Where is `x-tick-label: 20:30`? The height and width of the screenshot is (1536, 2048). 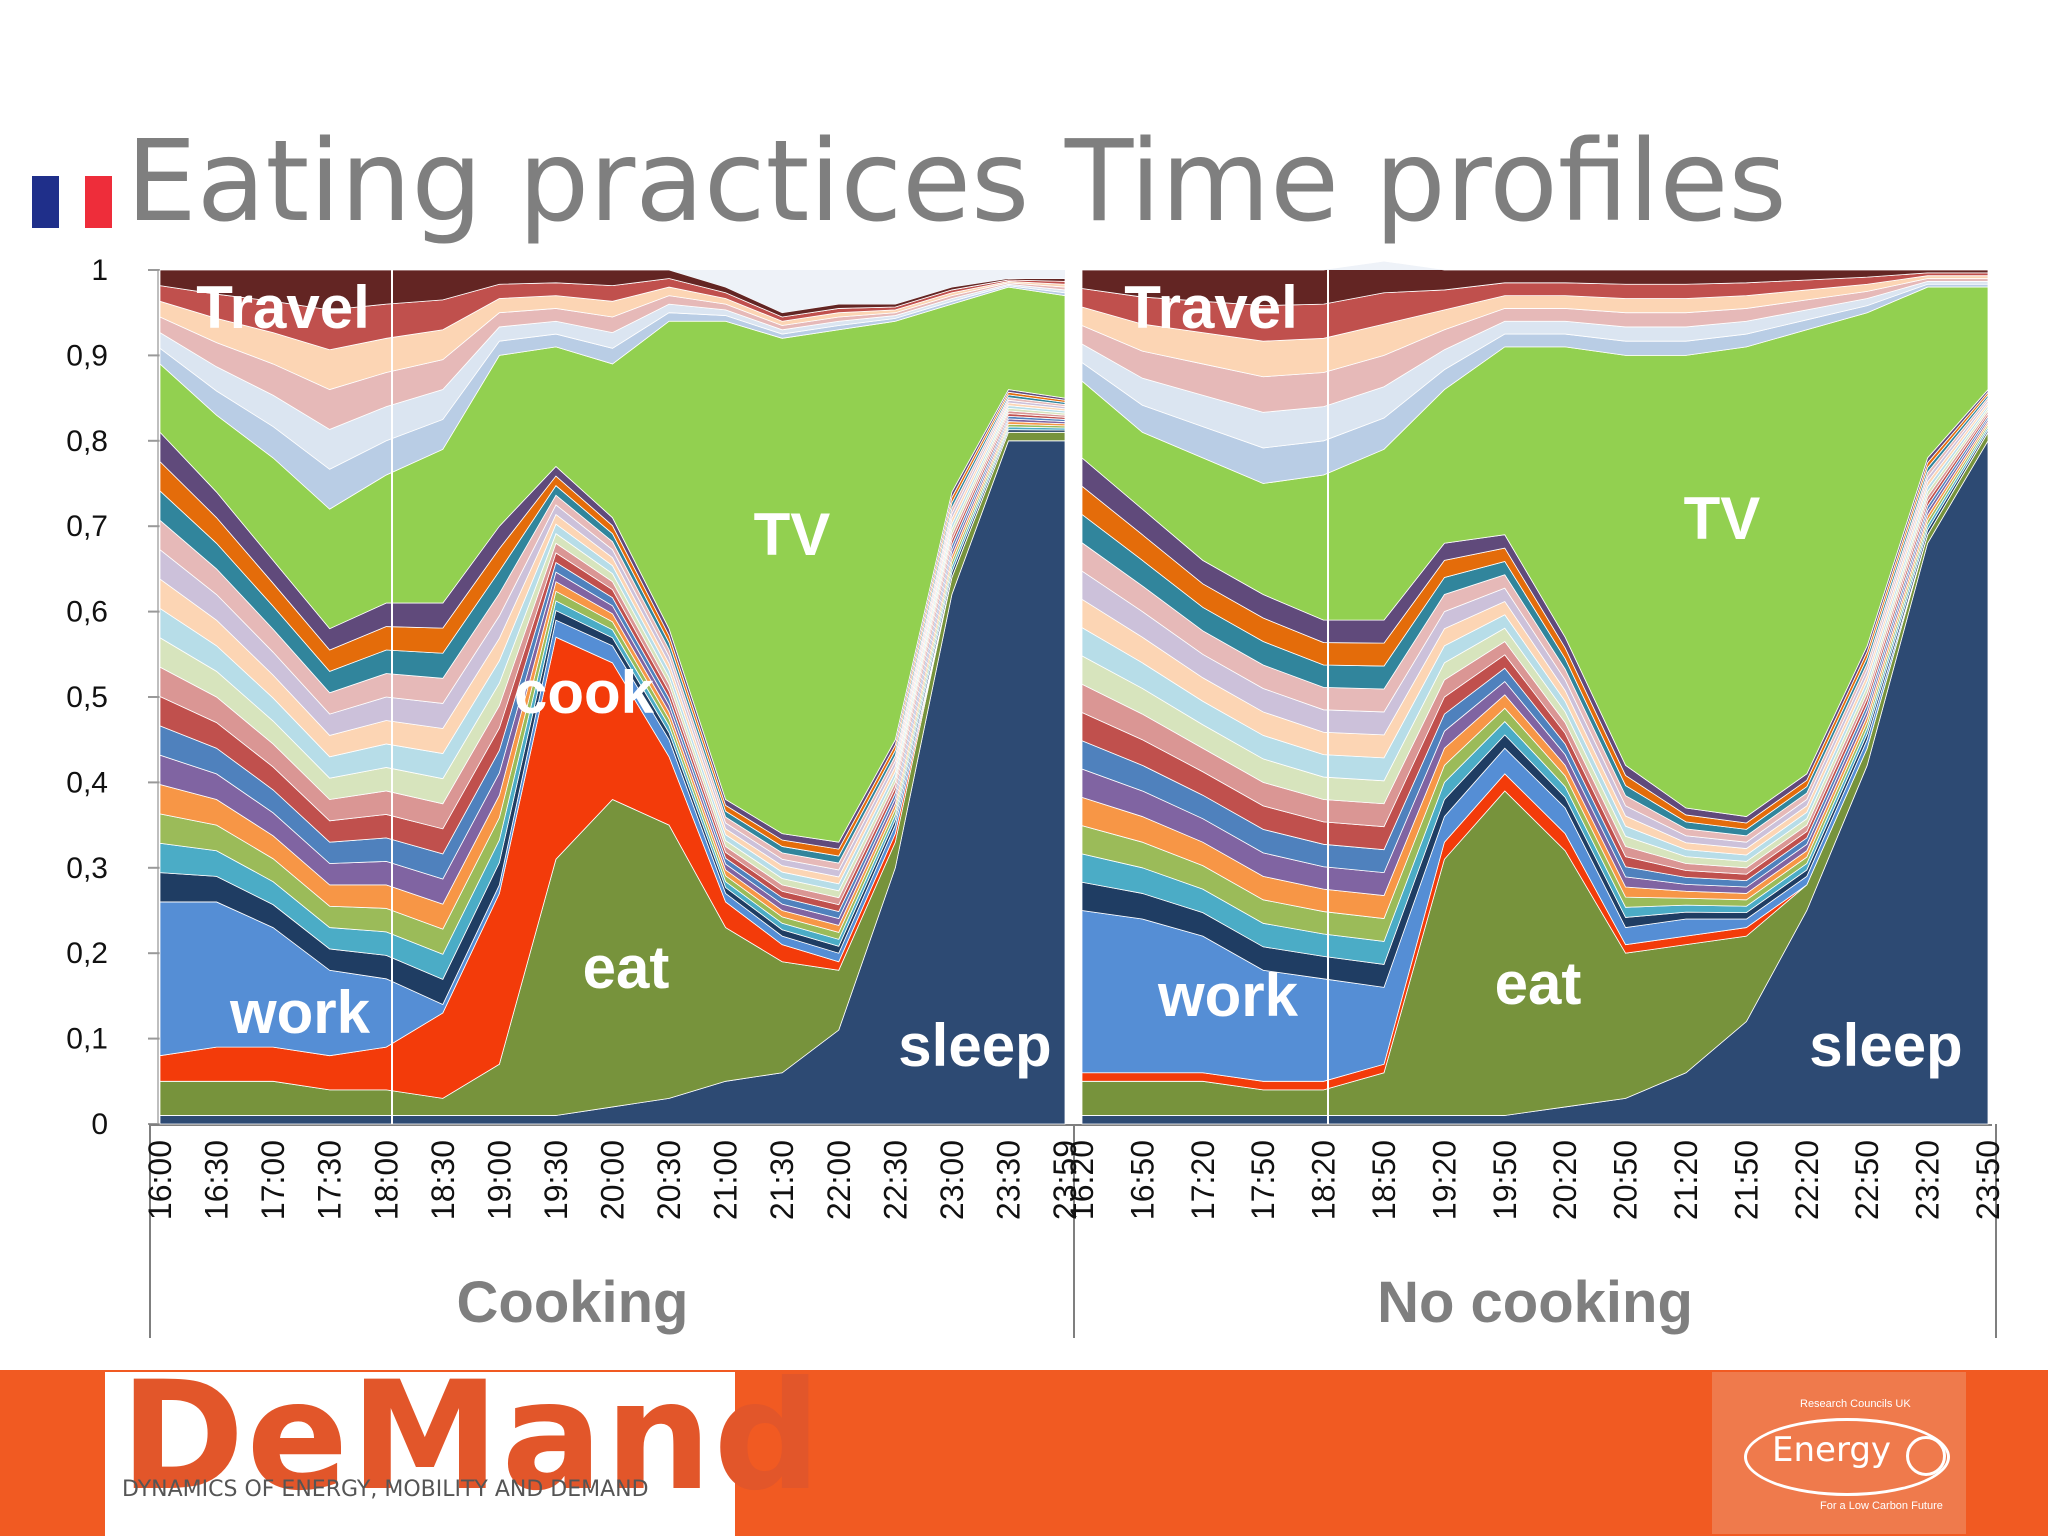
x-tick-label: 20:30 is located at coordinates (669, 1180).